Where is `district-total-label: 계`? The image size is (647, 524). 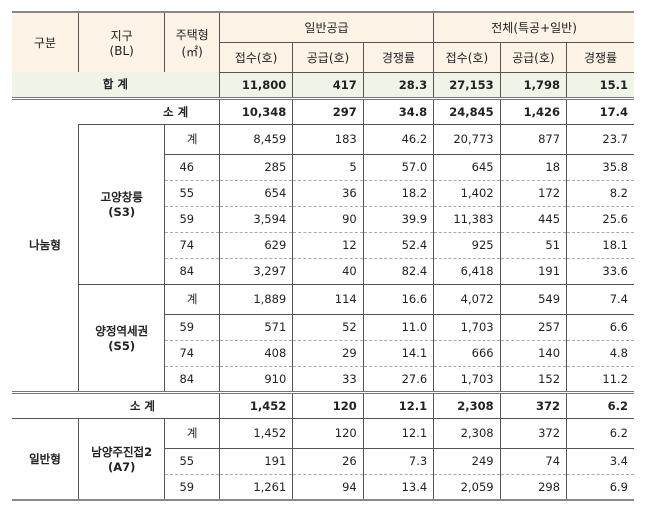 district-total-label: 계 is located at coordinates (192, 138).